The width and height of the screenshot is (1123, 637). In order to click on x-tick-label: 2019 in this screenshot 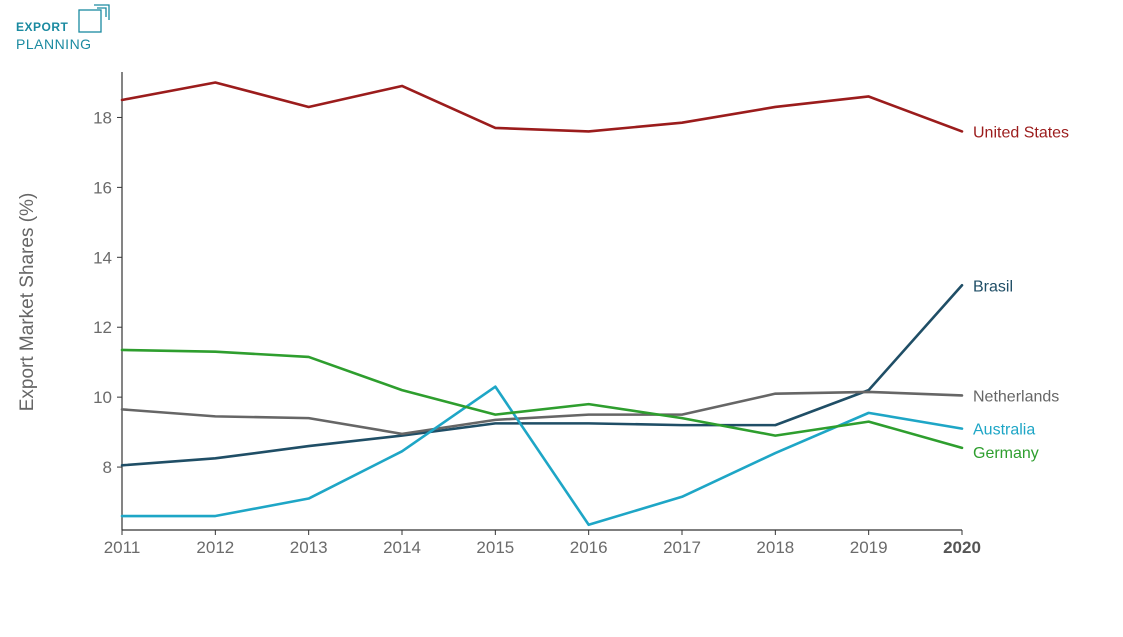, I will do `click(869, 547)`.